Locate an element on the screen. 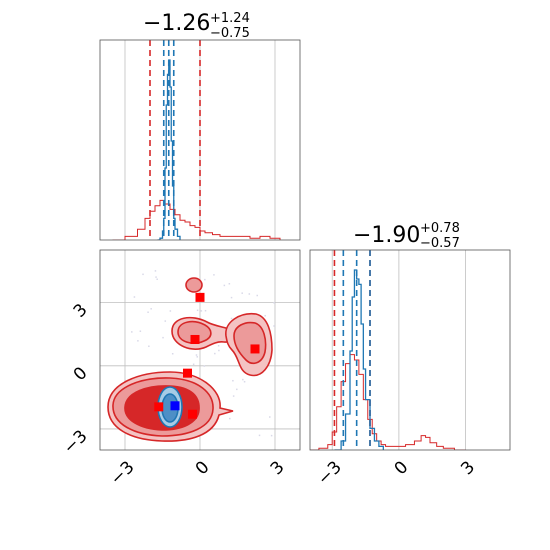 Image resolution: width=550 pixels, height=550 pixels. panel-1-title: −1.26 is located at coordinates (176, 23).